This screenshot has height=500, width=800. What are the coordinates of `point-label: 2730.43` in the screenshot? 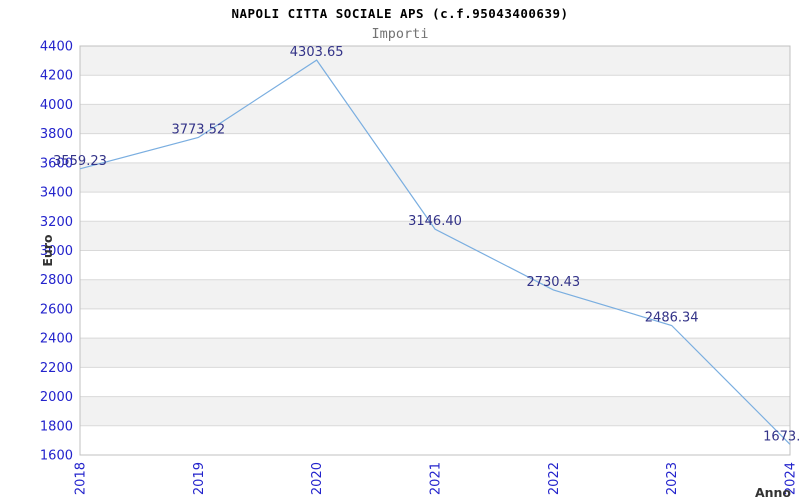 It's located at (553, 282).